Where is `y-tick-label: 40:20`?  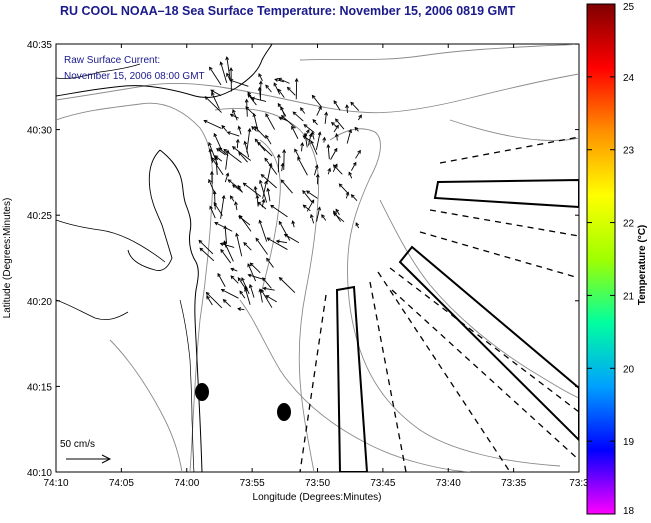
y-tick-label: 40:20 is located at coordinates (39, 302).